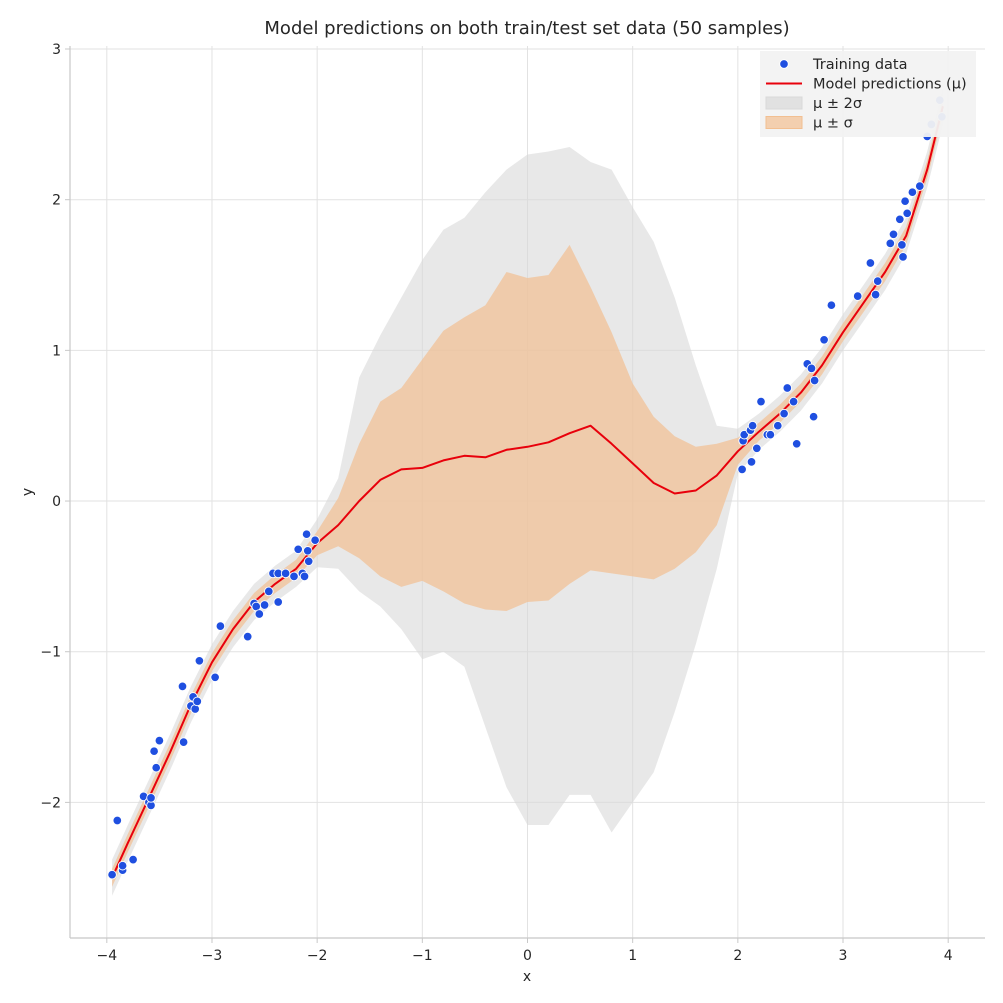 Image resolution: width=1003 pixels, height=1003 pixels. Describe the element at coordinates (784, 64) in the screenshot. I see `legend-marker-scatter` at that location.